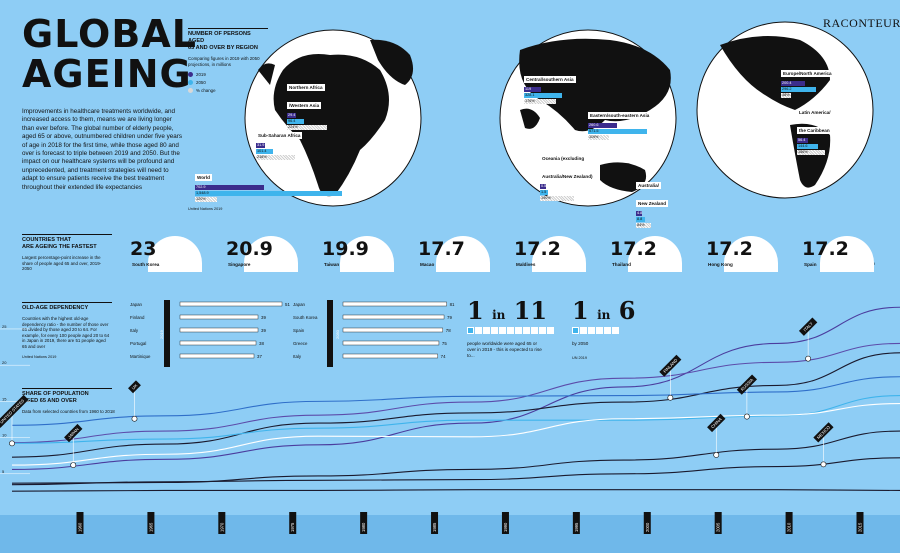 The width and height of the screenshot is (900, 553). I want to click on region-bar-change: 176%, so click(540, 101).